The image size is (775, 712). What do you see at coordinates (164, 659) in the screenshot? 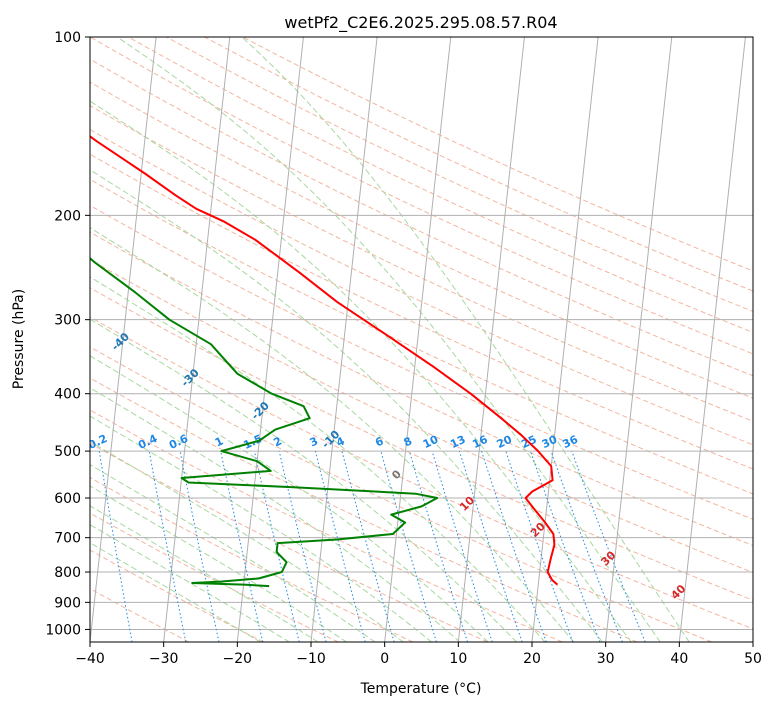
I see `x-tick-label: −30` at bounding box center [164, 659].